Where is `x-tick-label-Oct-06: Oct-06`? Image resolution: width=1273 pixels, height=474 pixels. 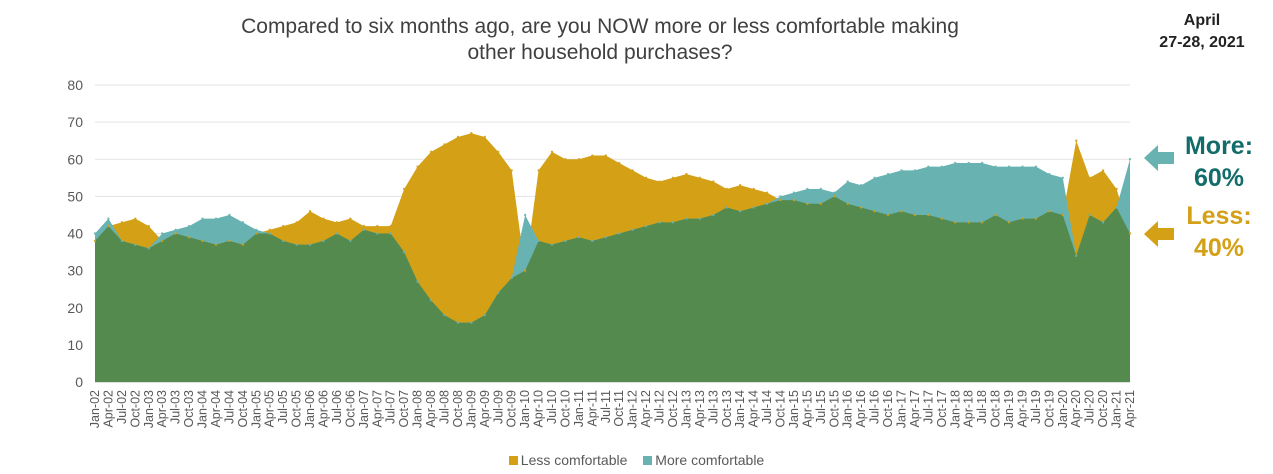
x-tick-label-Oct-06: Oct-06 is located at coordinates (350, 409).